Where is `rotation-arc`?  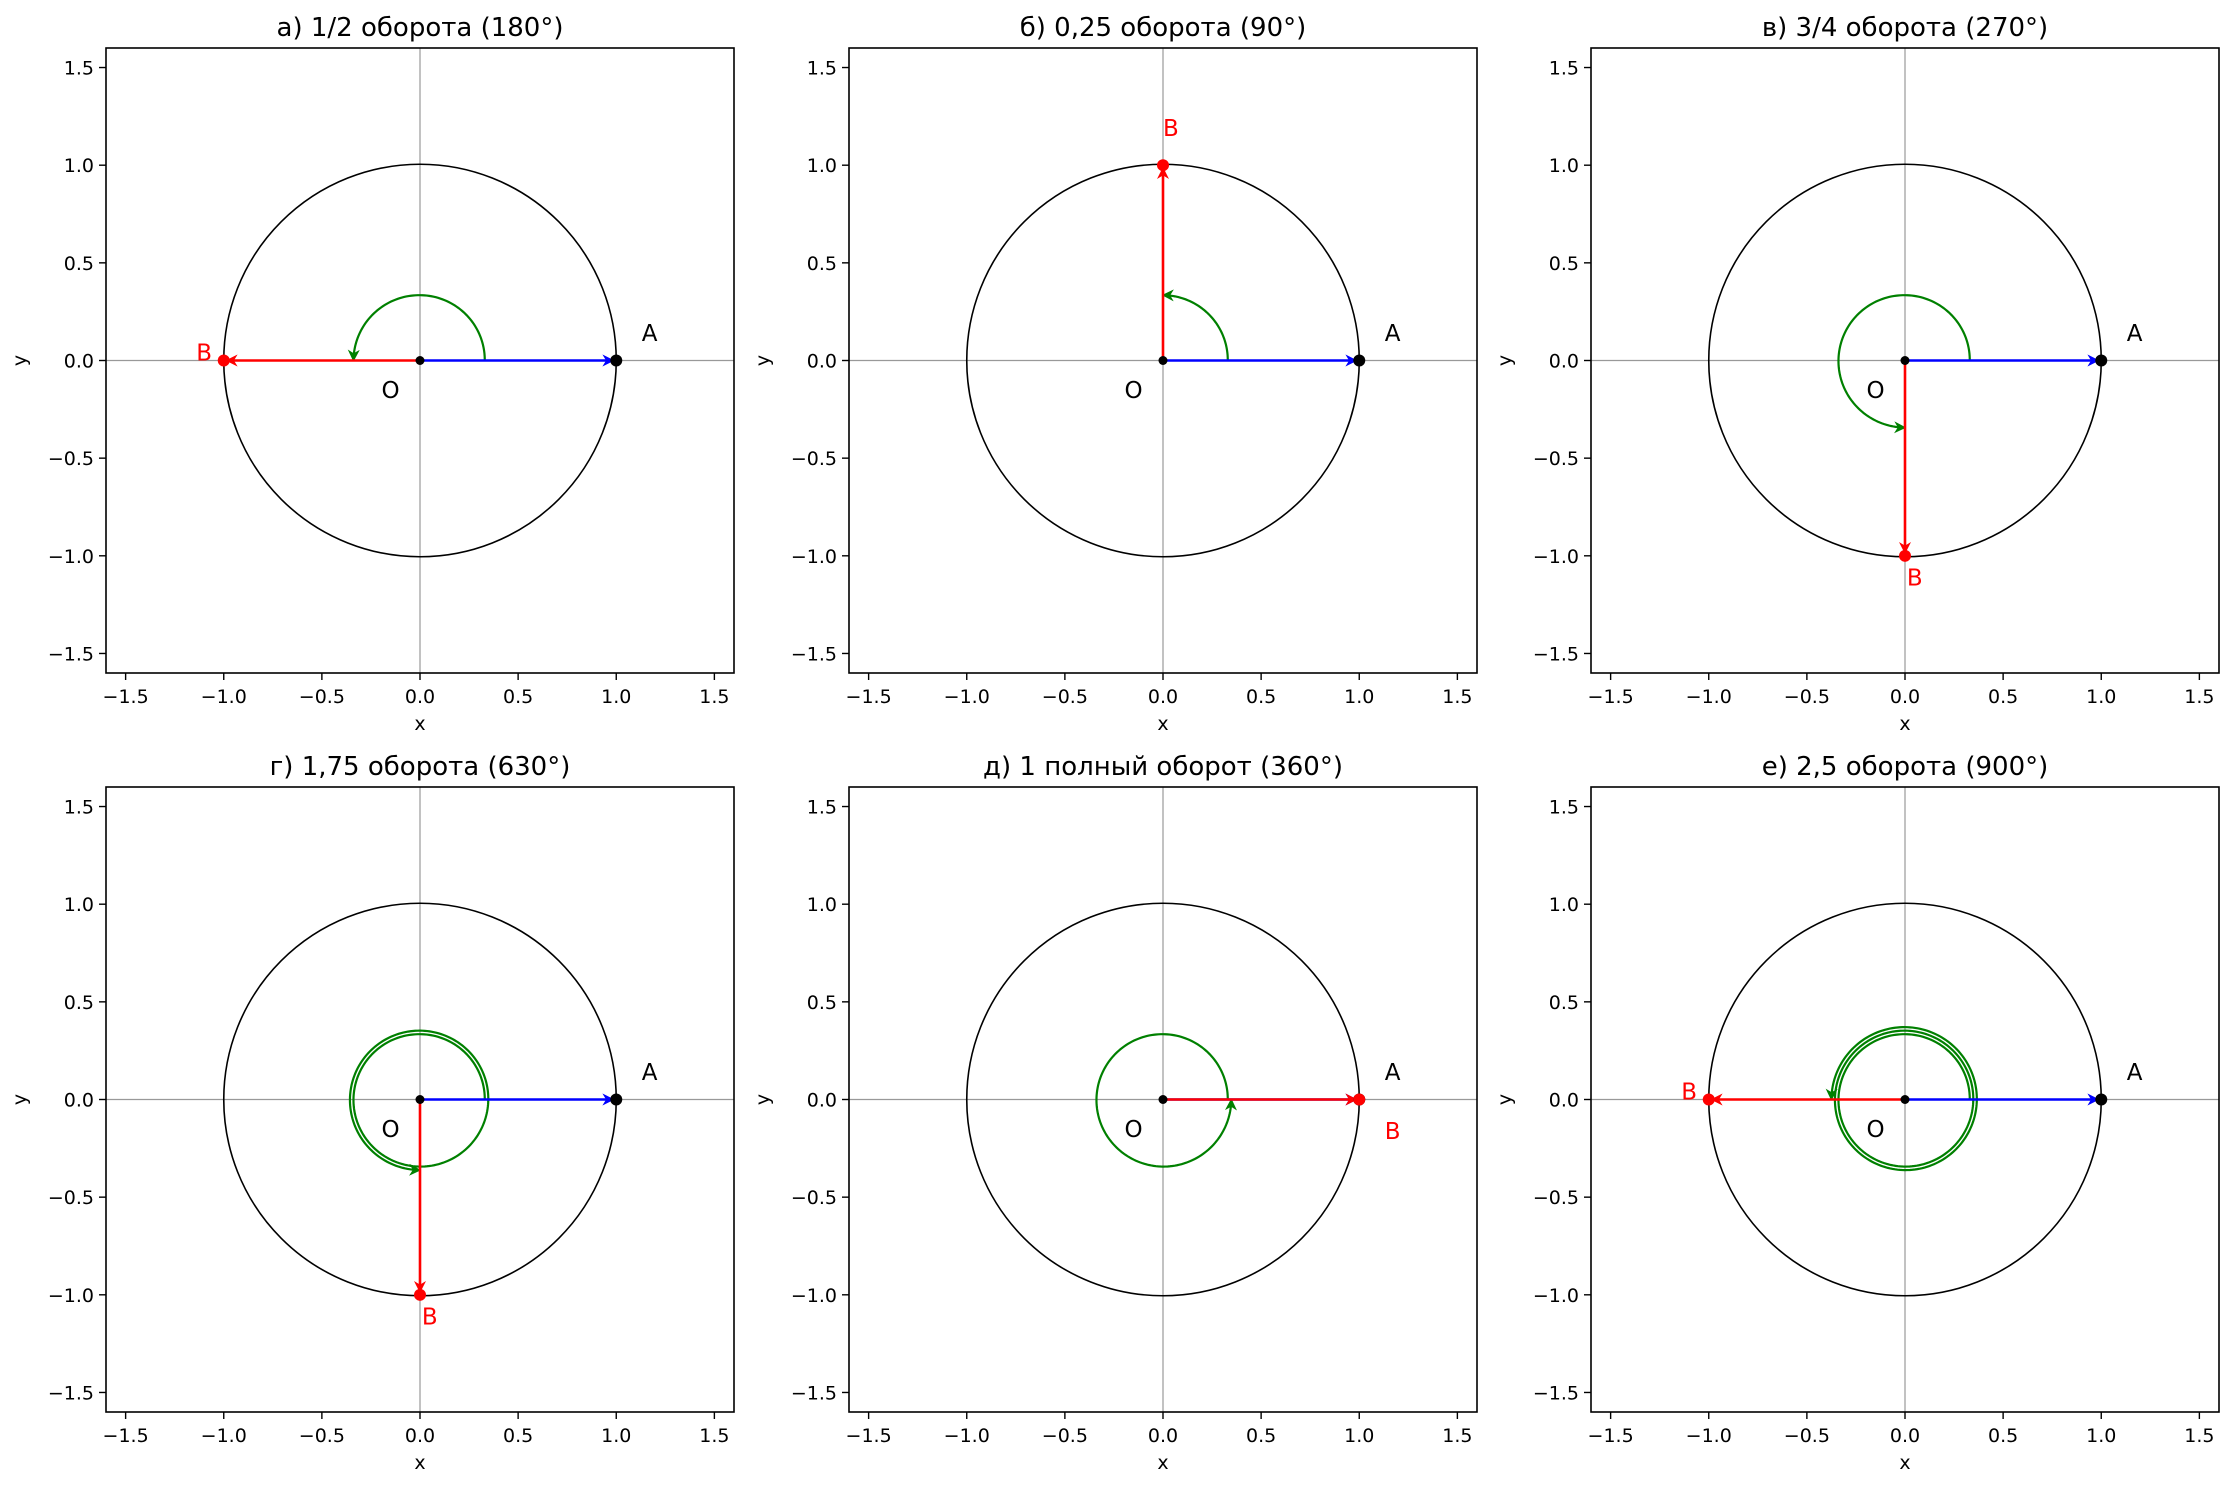
rotation-arc is located at coordinates (1166, 1100).